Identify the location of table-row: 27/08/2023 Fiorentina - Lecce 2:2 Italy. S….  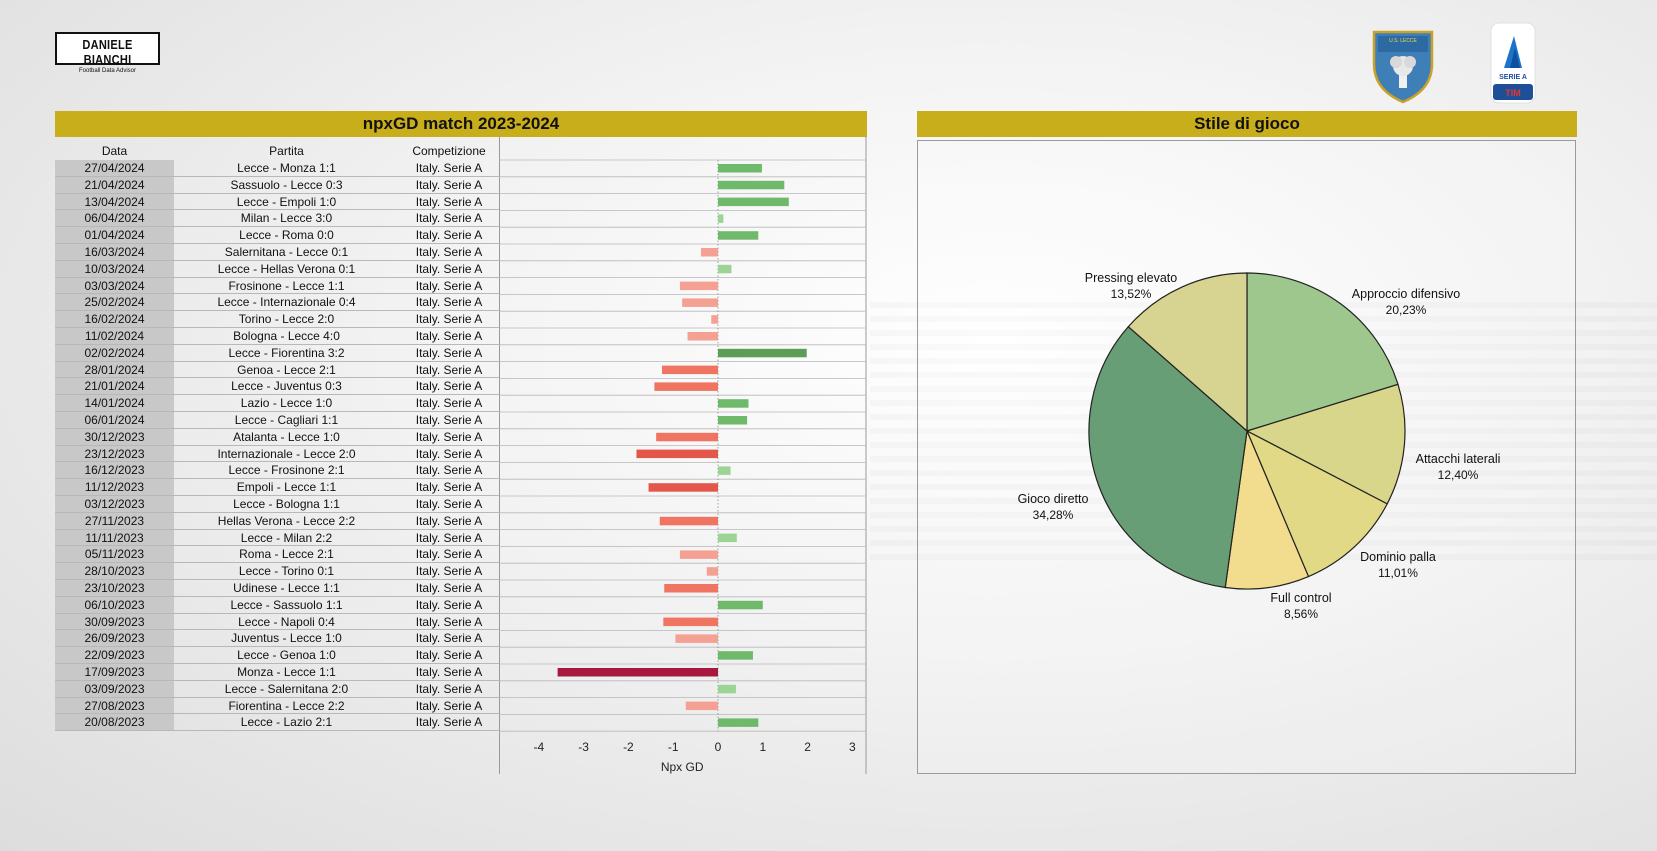
(277, 706).